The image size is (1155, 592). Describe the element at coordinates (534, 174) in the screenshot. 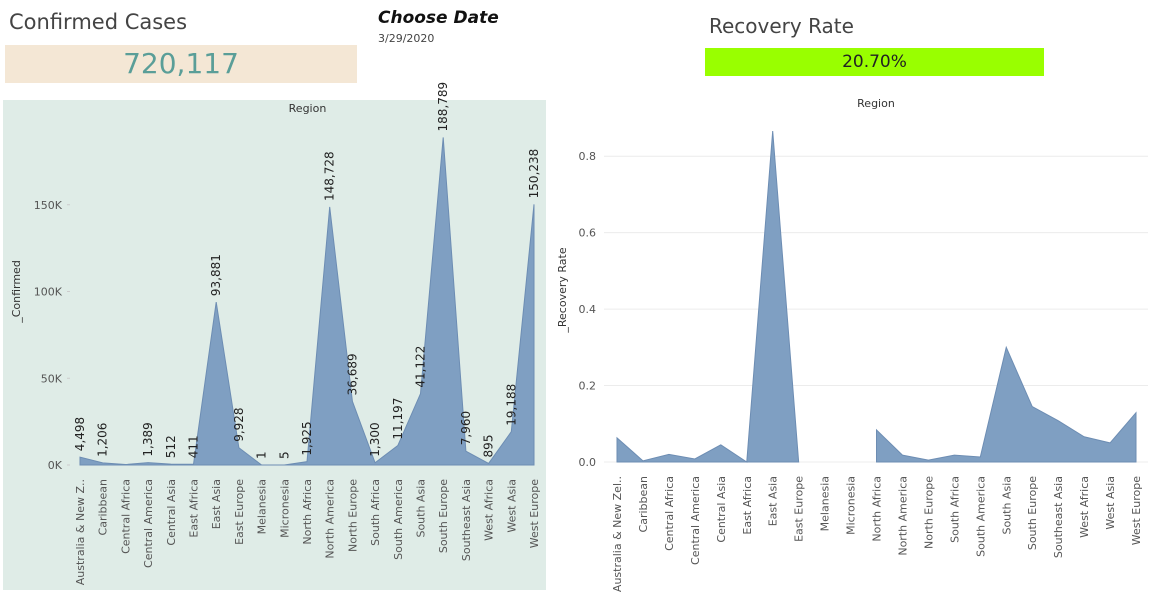

I see `value-label: 150,238` at that location.